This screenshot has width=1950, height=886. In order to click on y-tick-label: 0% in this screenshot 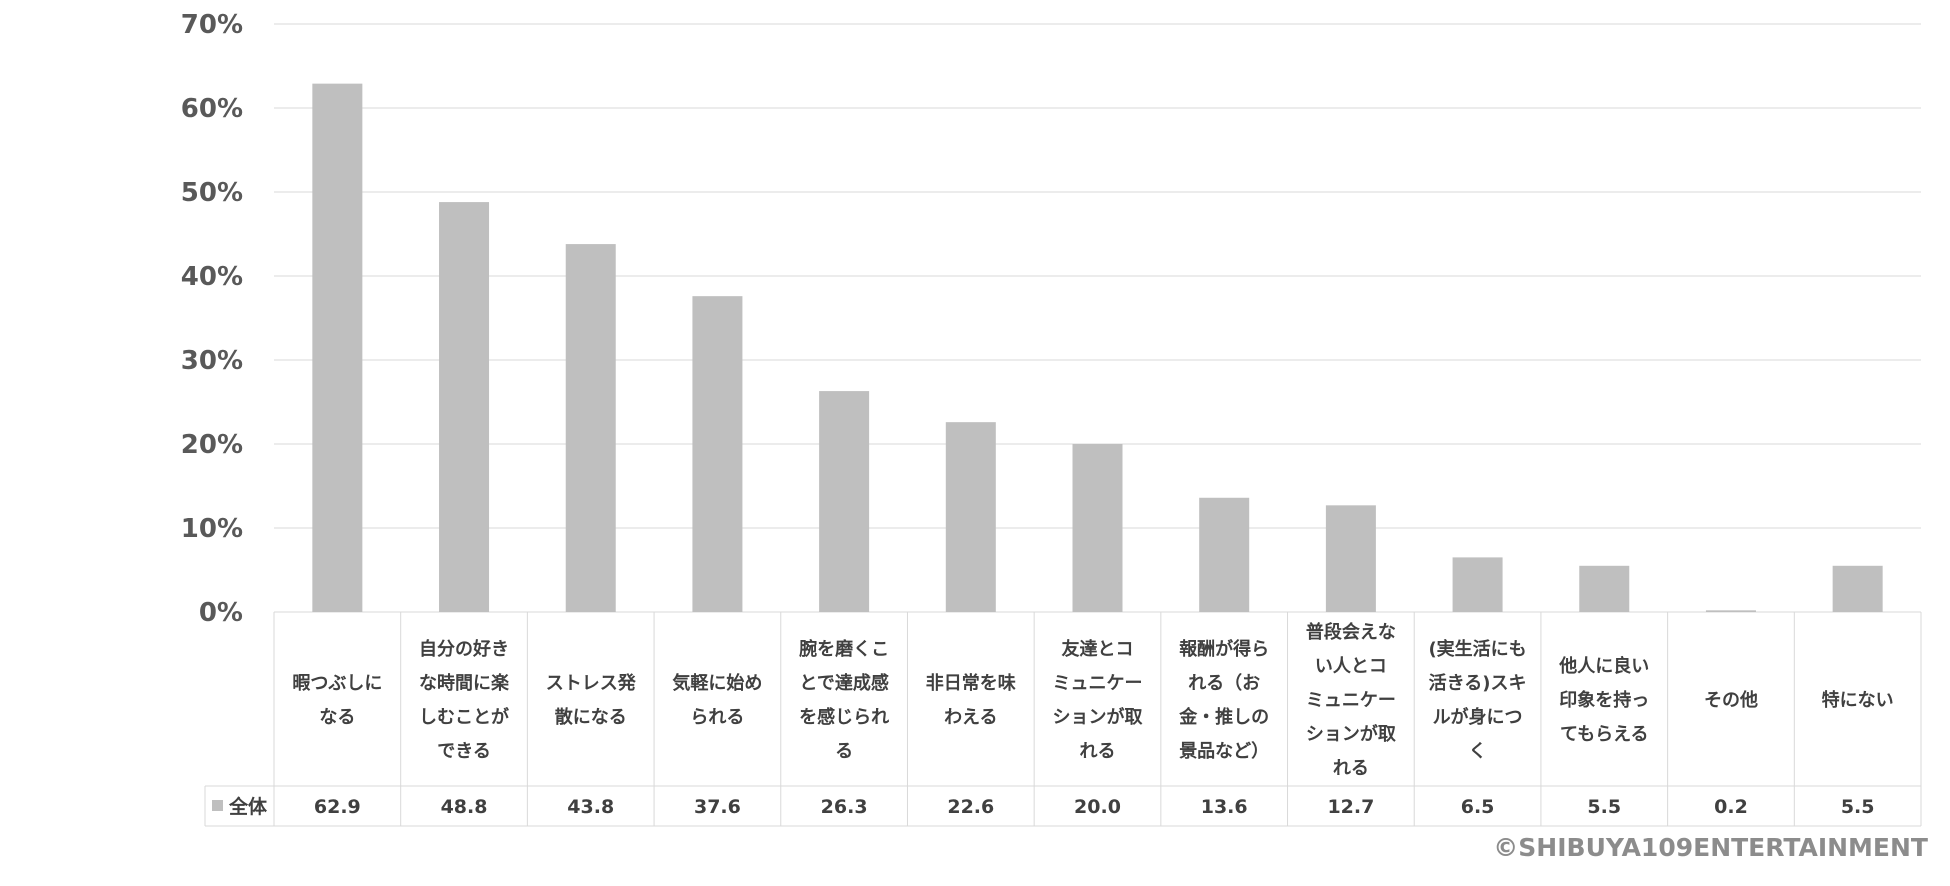, I will do `click(221, 613)`.